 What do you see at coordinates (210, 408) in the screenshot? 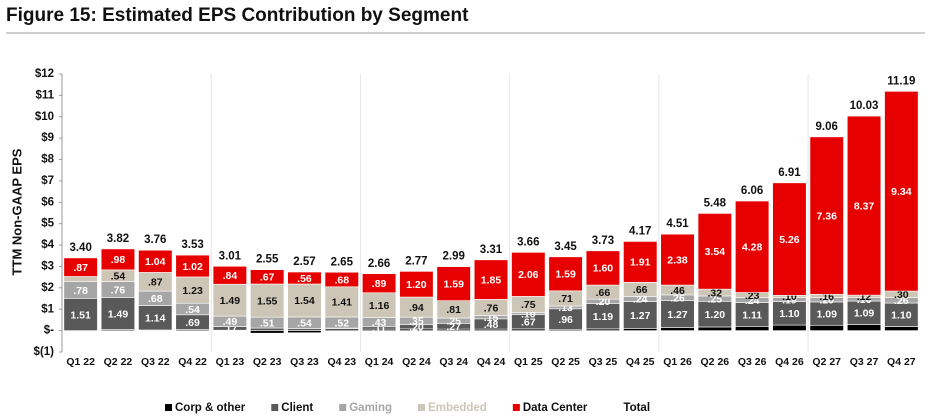
I see `legend-label: Corp & other` at bounding box center [210, 408].